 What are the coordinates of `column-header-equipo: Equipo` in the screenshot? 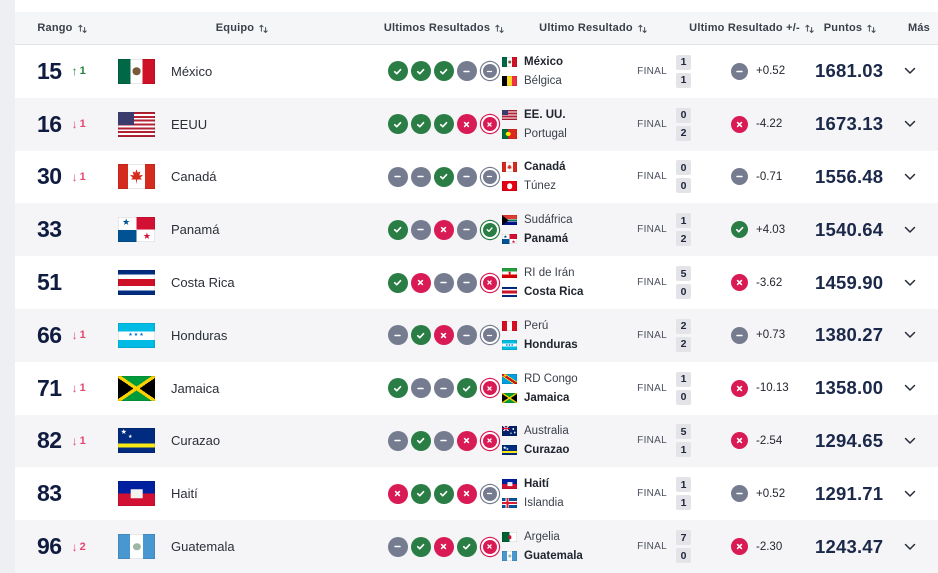 It's located at (242, 28).